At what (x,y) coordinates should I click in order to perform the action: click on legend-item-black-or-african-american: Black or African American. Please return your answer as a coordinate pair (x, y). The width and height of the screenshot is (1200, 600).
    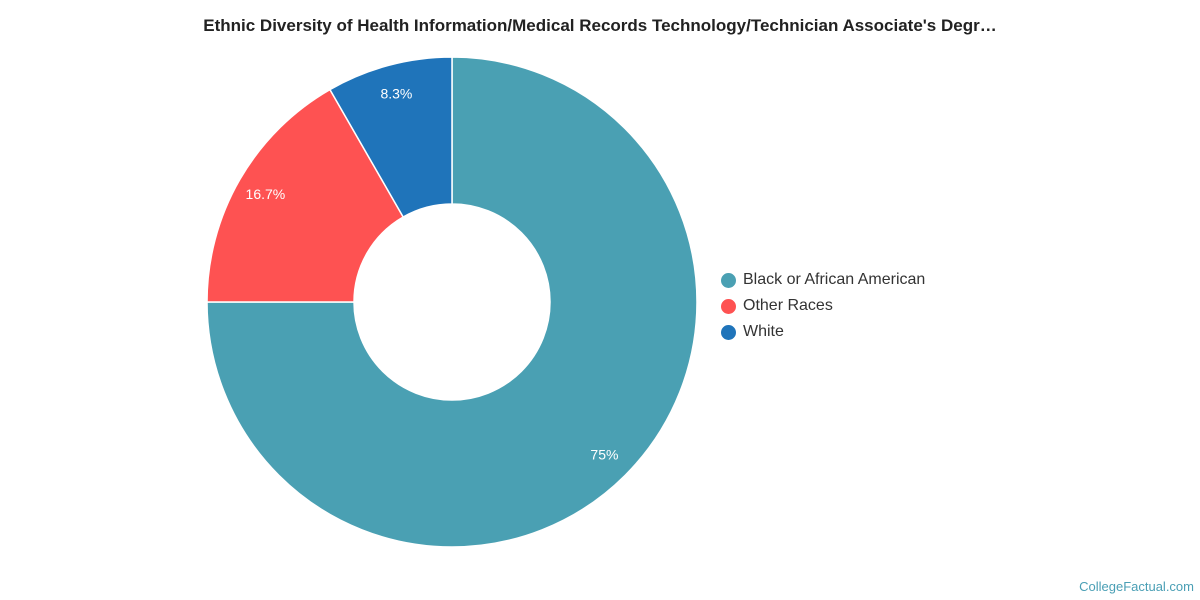
    Looking at the image, I should click on (823, 280).